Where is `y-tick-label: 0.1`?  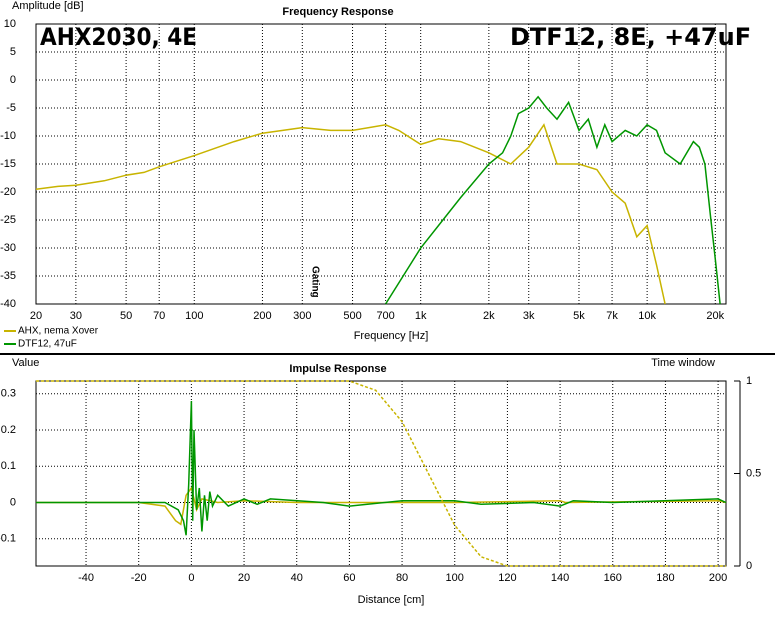 y-tick-label: 0.1 is located at coordinates (8, 466).